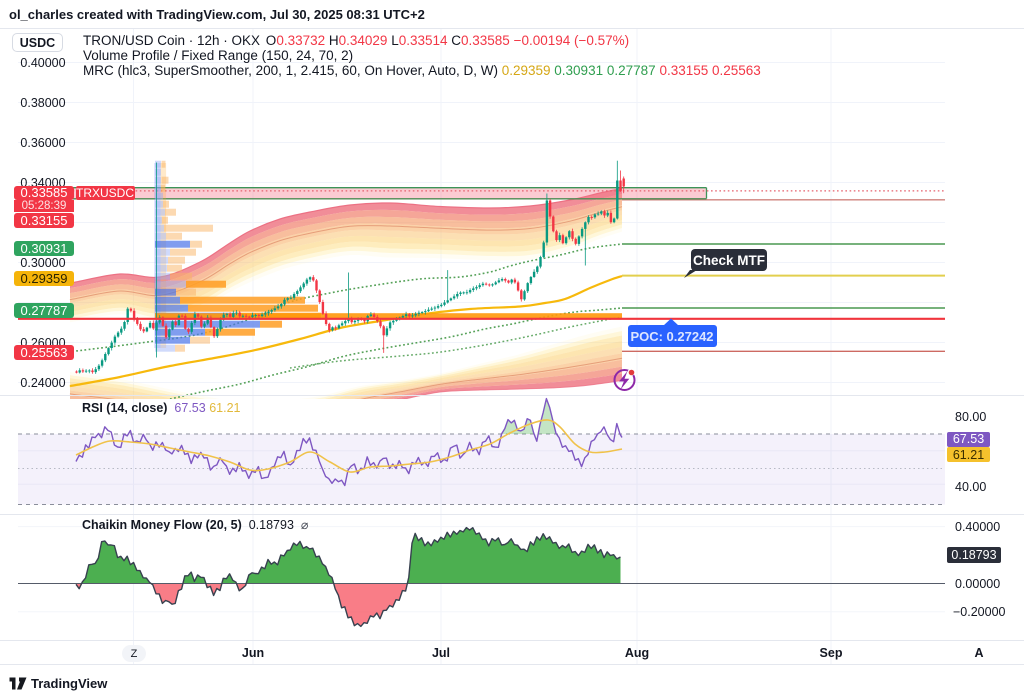 The image size is (1024, 698). What do you see at coordinates (671, 336) in the screenshot?
I see `svg-text: POC: 0.27242` at bounding box center [671, 336].